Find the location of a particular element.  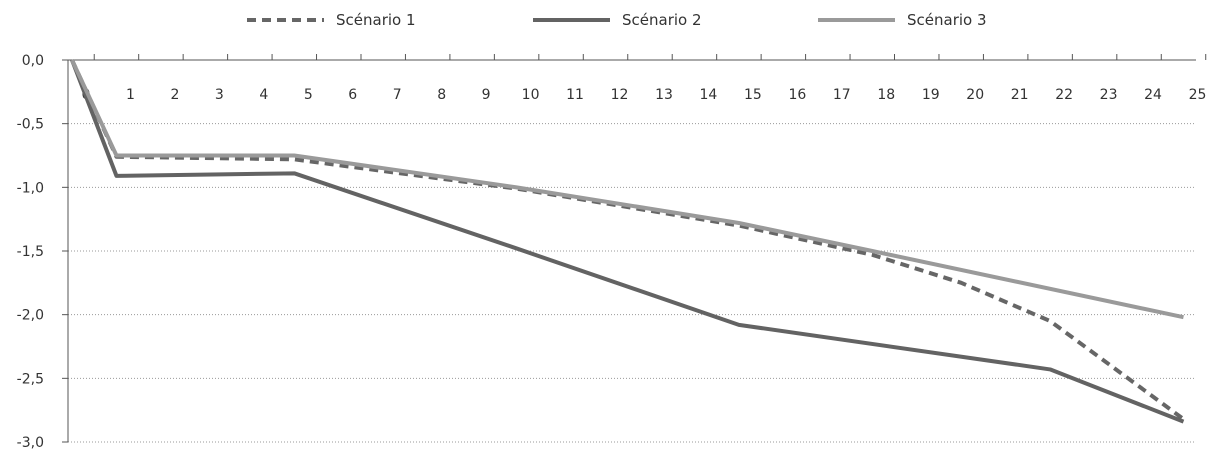

x-tick-label: 22 is located at coordinates (1064, 95).